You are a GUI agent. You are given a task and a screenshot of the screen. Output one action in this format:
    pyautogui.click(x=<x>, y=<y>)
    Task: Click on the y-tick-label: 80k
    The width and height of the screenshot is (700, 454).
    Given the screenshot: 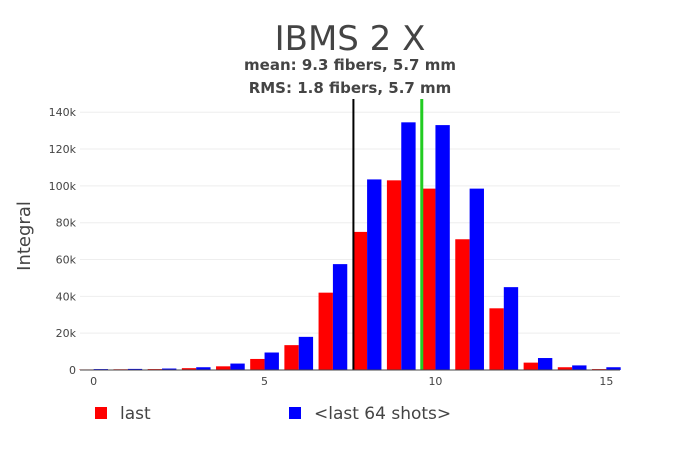 What is the action you would take?
    pyautogui.click(x=66, y=223)
    